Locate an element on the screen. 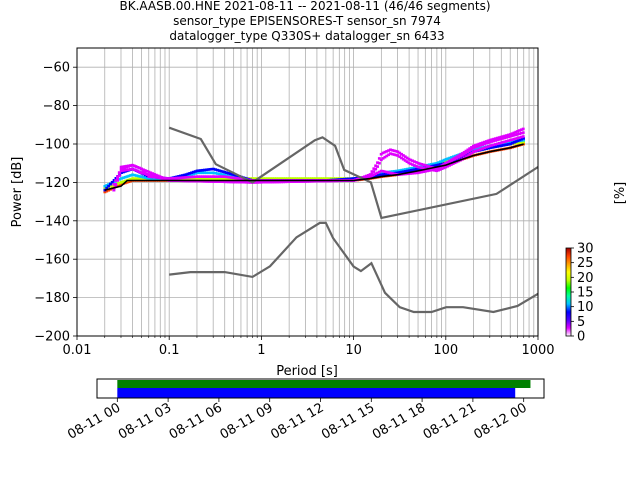 The width and height of the screenshot is (640, 480). timeline-bar is located at coordinates (316, 393).